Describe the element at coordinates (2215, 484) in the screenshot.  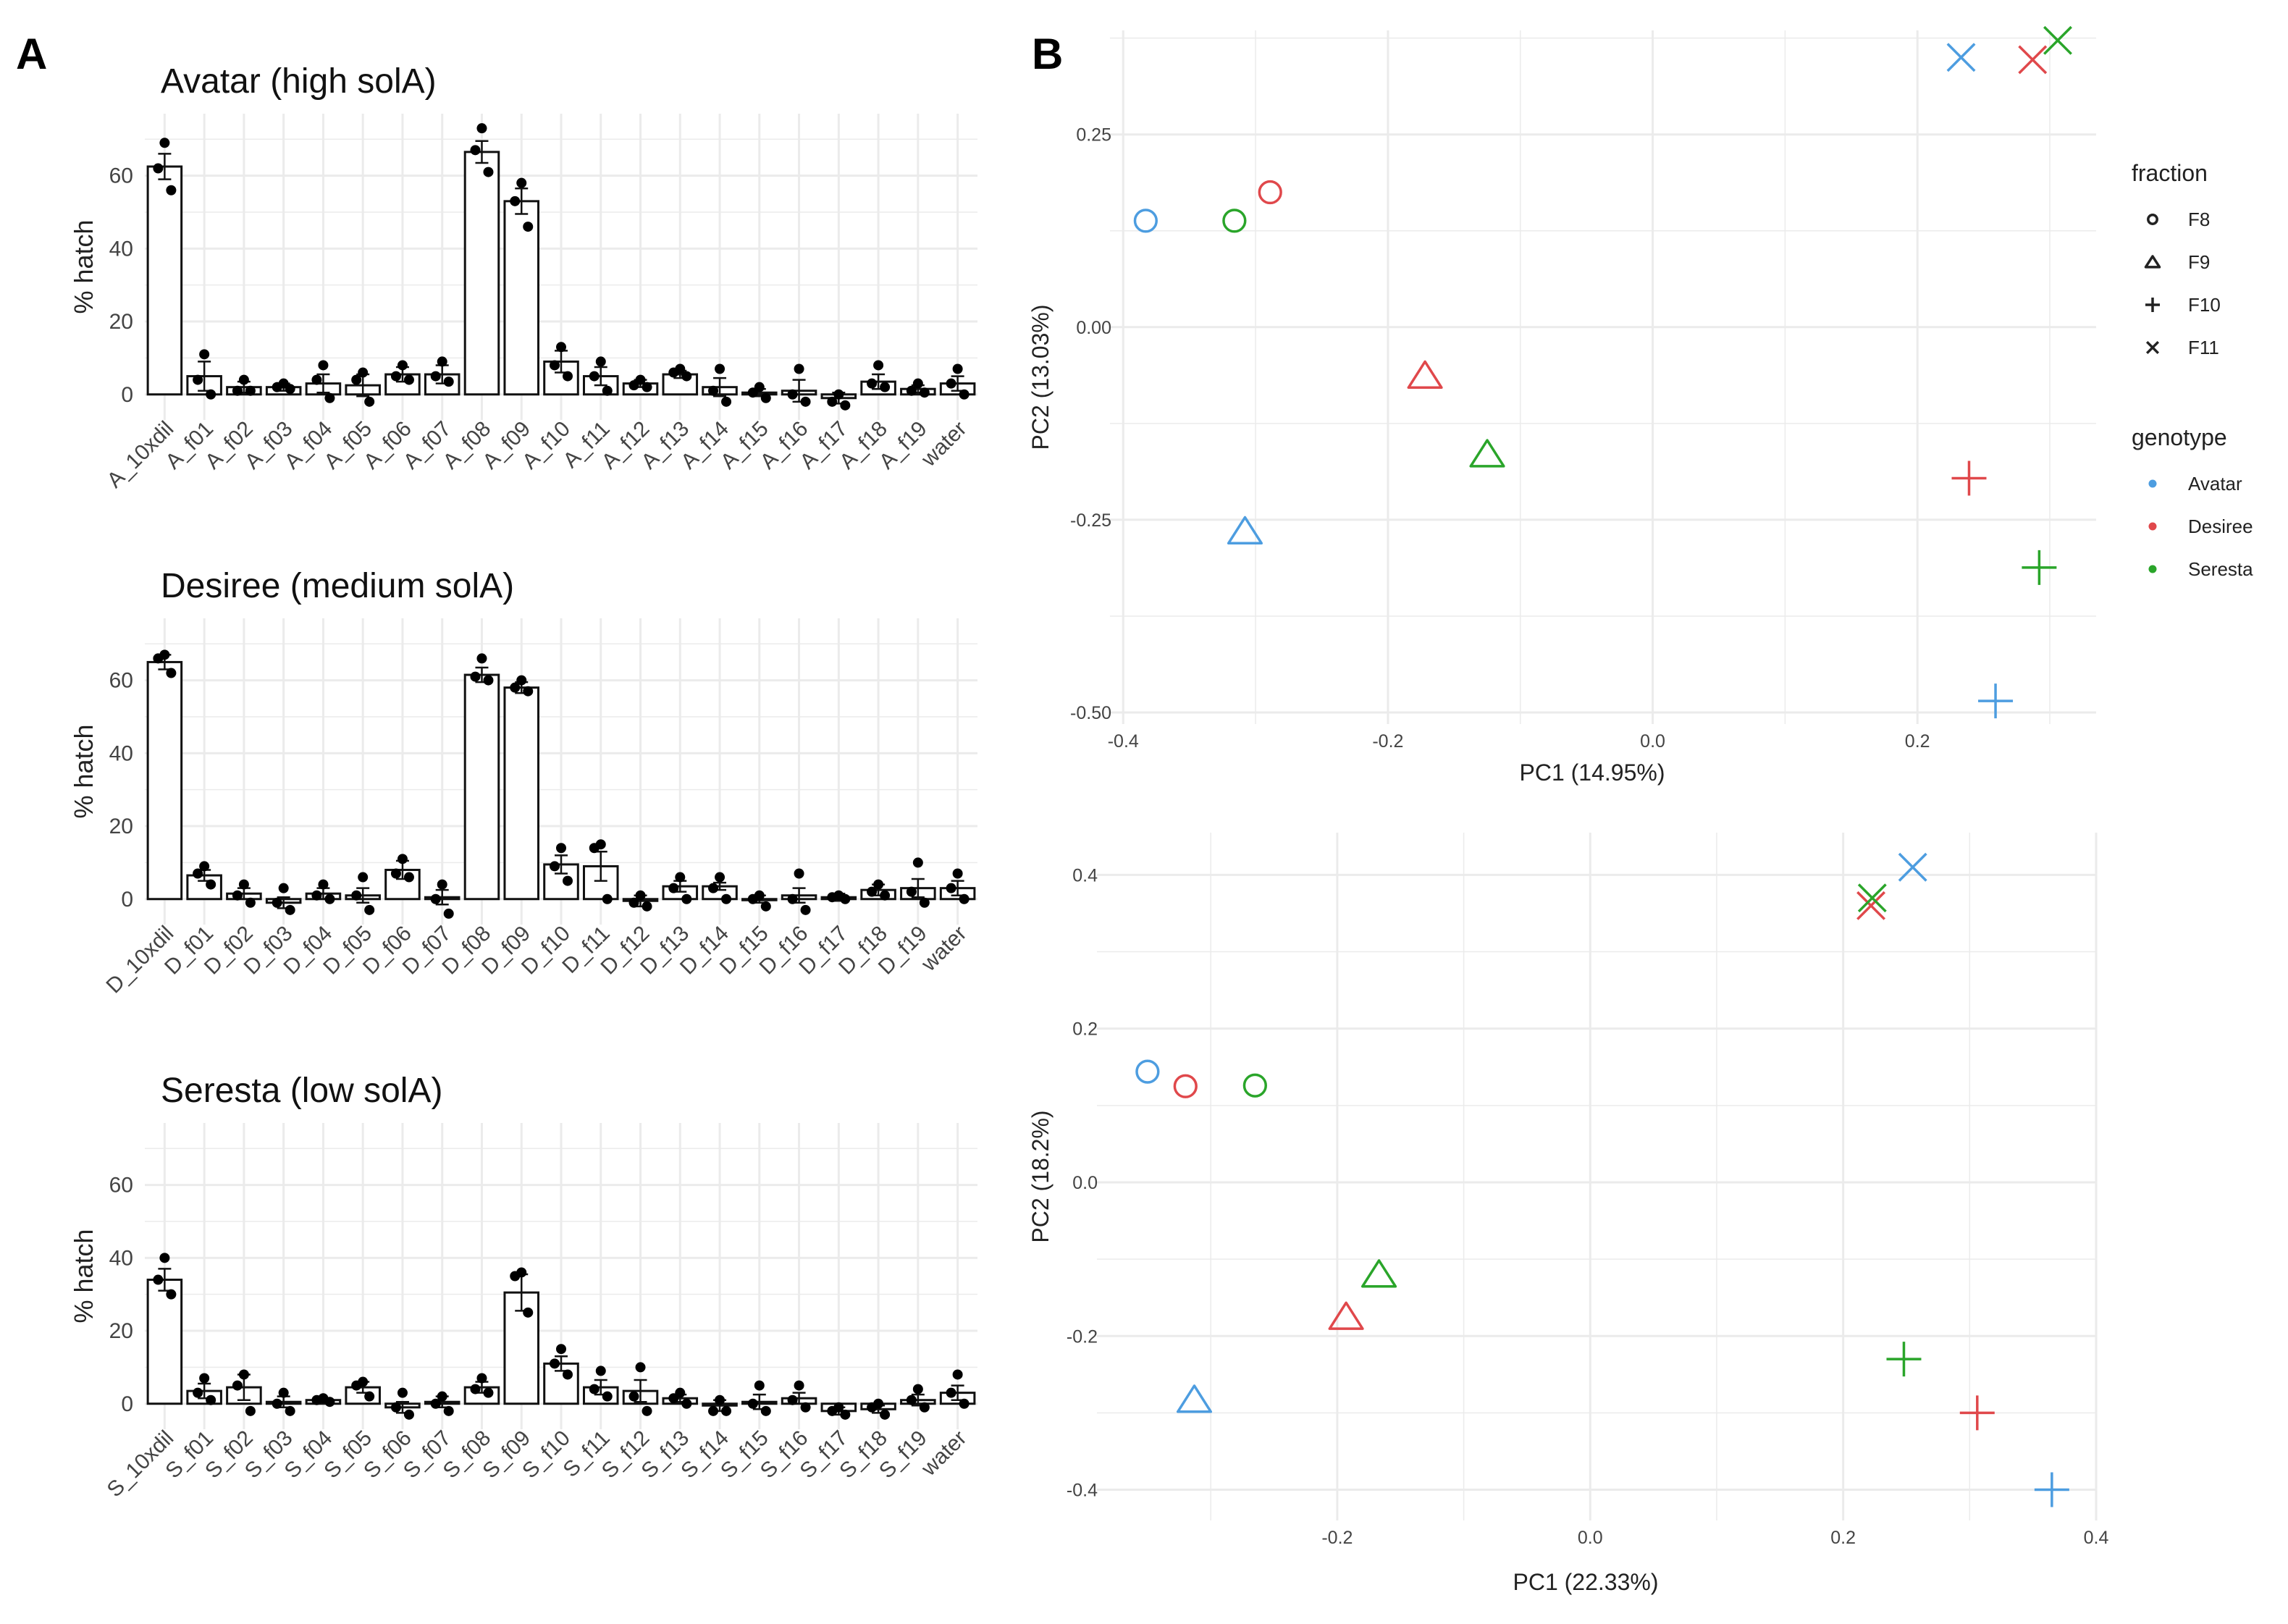
I see `legend-label-avatar: Avatar` at that location.